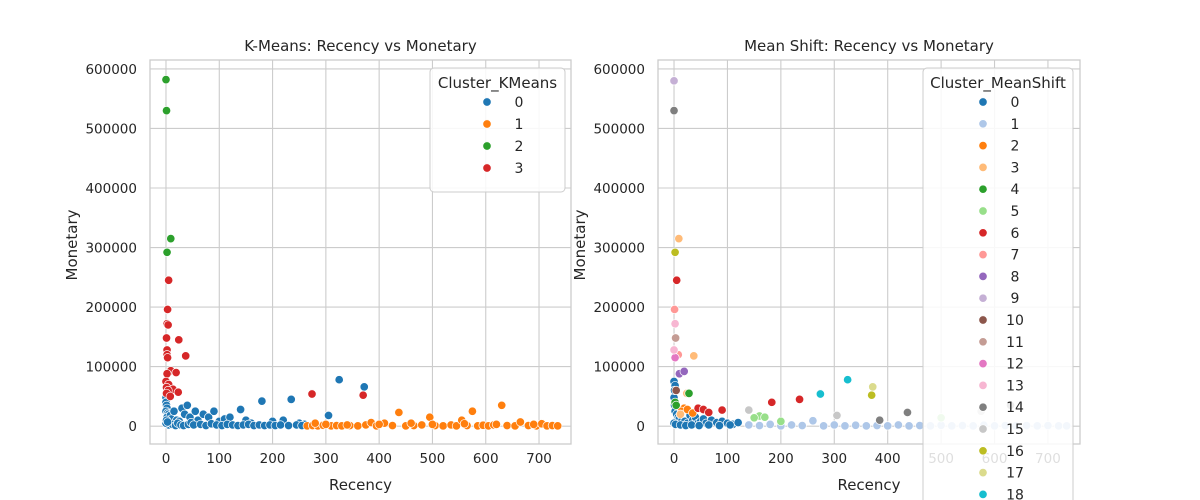 The image size is (1200, 500). Describe the element at coordinates (674, 459) in the screenshot. I see `x-tick-label: 0` at that location.